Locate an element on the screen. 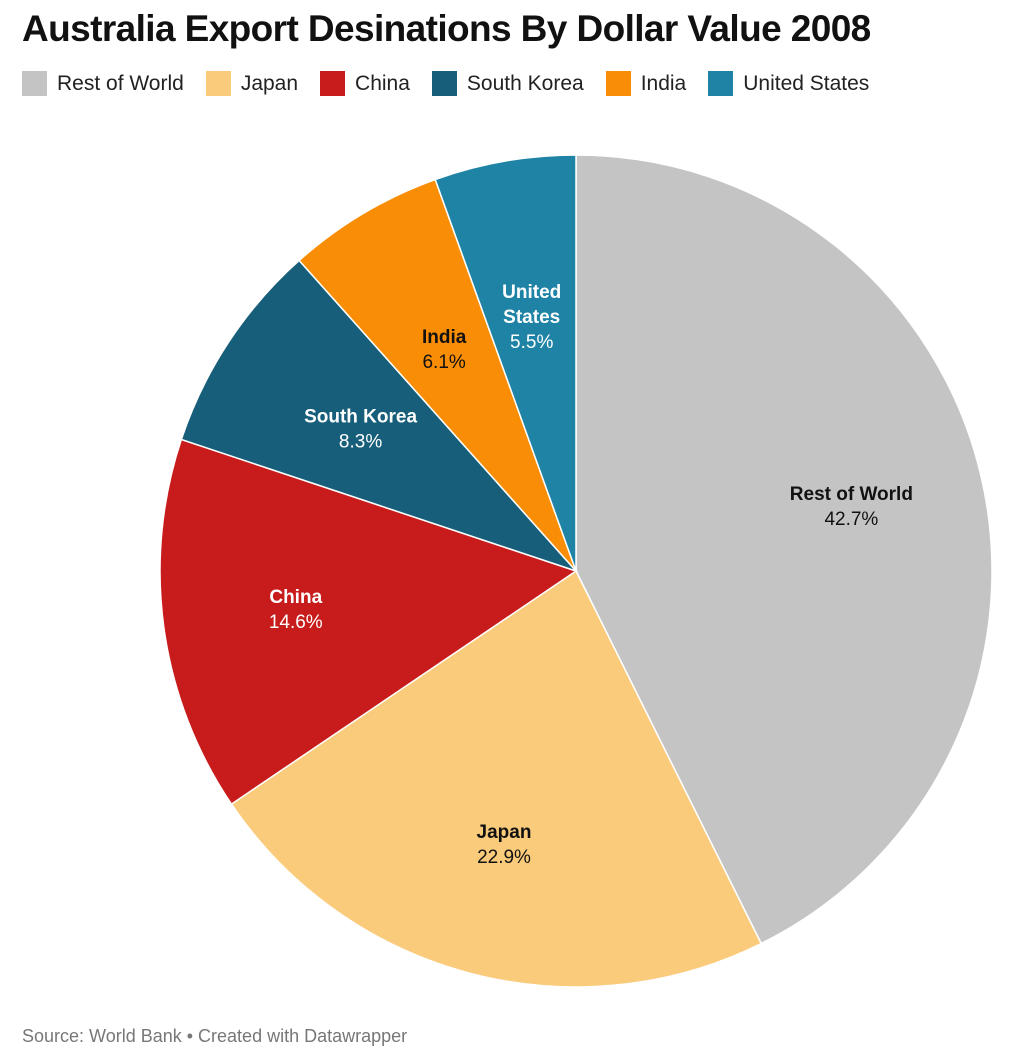  slice-value-label: 5.5% is located at coordinates (531, 342).